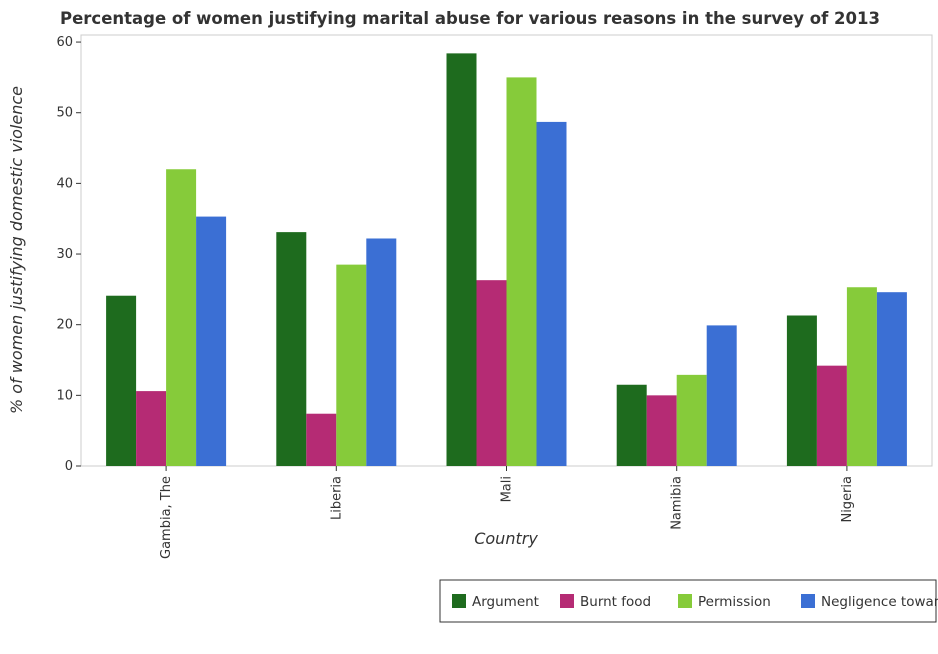 This screenshot has height=654, width=938. What do you see at coordinates (506, 538) in the screenshot?
I see `x-axis-label: Country` at bounding box center [506, 538].